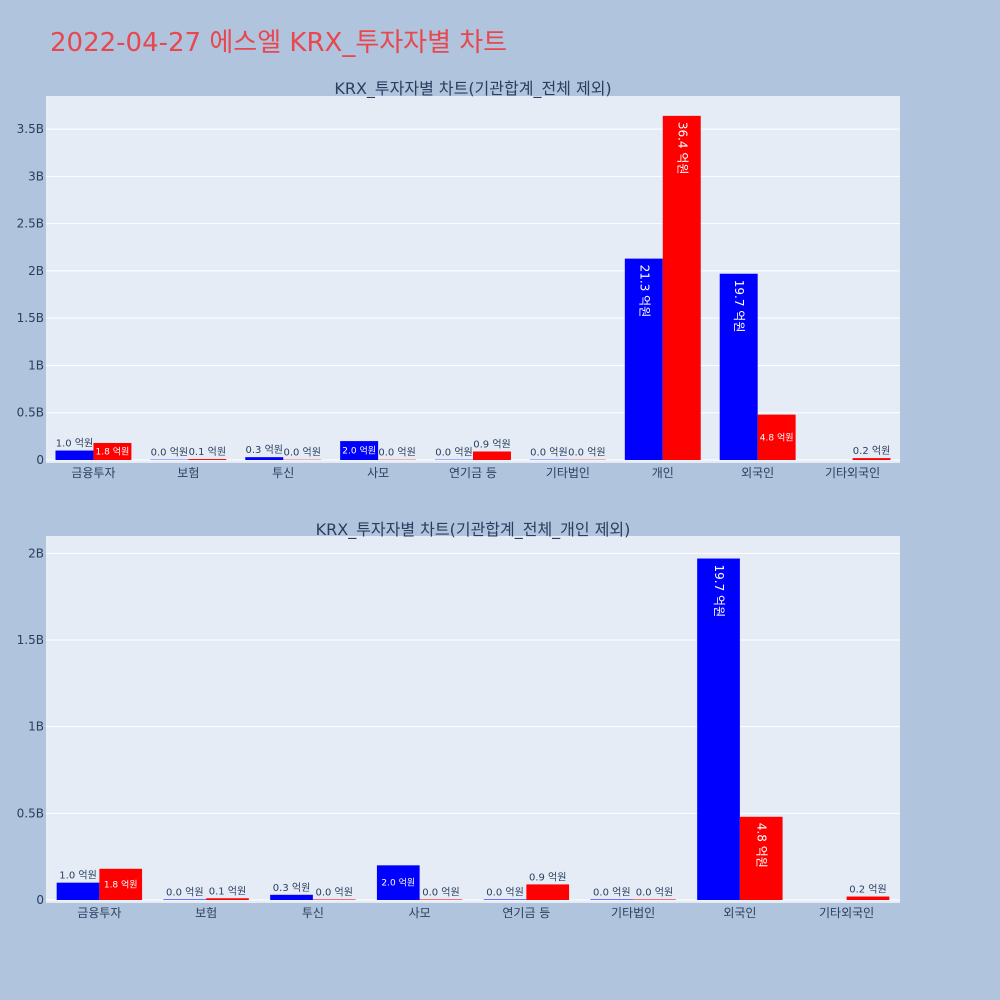  I want to click on x-tick-label: 개인, so click(663, 473).